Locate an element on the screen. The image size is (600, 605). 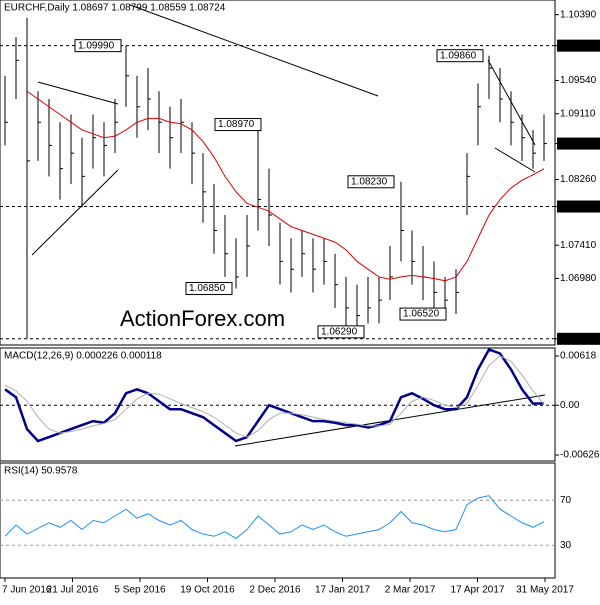
annotation-label: 1.09860 is located at coordinates (458, 55).